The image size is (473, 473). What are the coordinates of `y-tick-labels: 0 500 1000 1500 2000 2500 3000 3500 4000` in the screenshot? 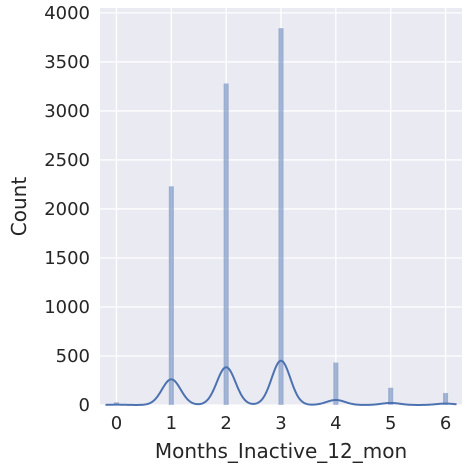 It's located at (67, 209).